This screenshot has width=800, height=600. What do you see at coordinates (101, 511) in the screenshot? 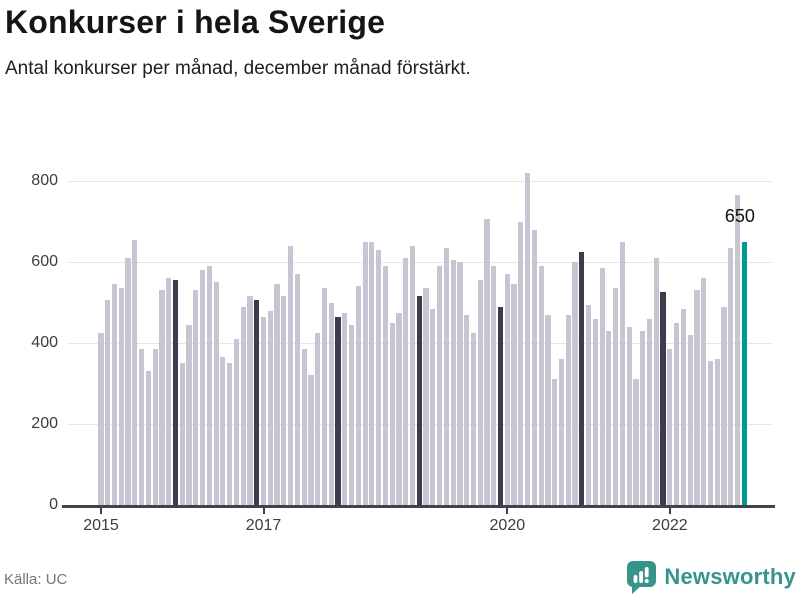
I see `x-axis-tick-2015` at bounding box center [101, 511].